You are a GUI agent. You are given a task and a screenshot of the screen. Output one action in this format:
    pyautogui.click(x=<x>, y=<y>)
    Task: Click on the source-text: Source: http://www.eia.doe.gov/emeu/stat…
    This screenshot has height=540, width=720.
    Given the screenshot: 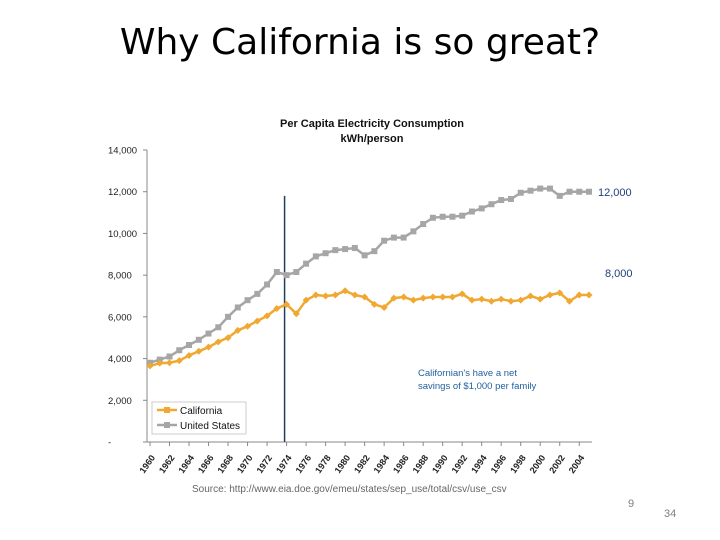 What is the action you would take?
    pyautogui.click(x=349, y=489)
    